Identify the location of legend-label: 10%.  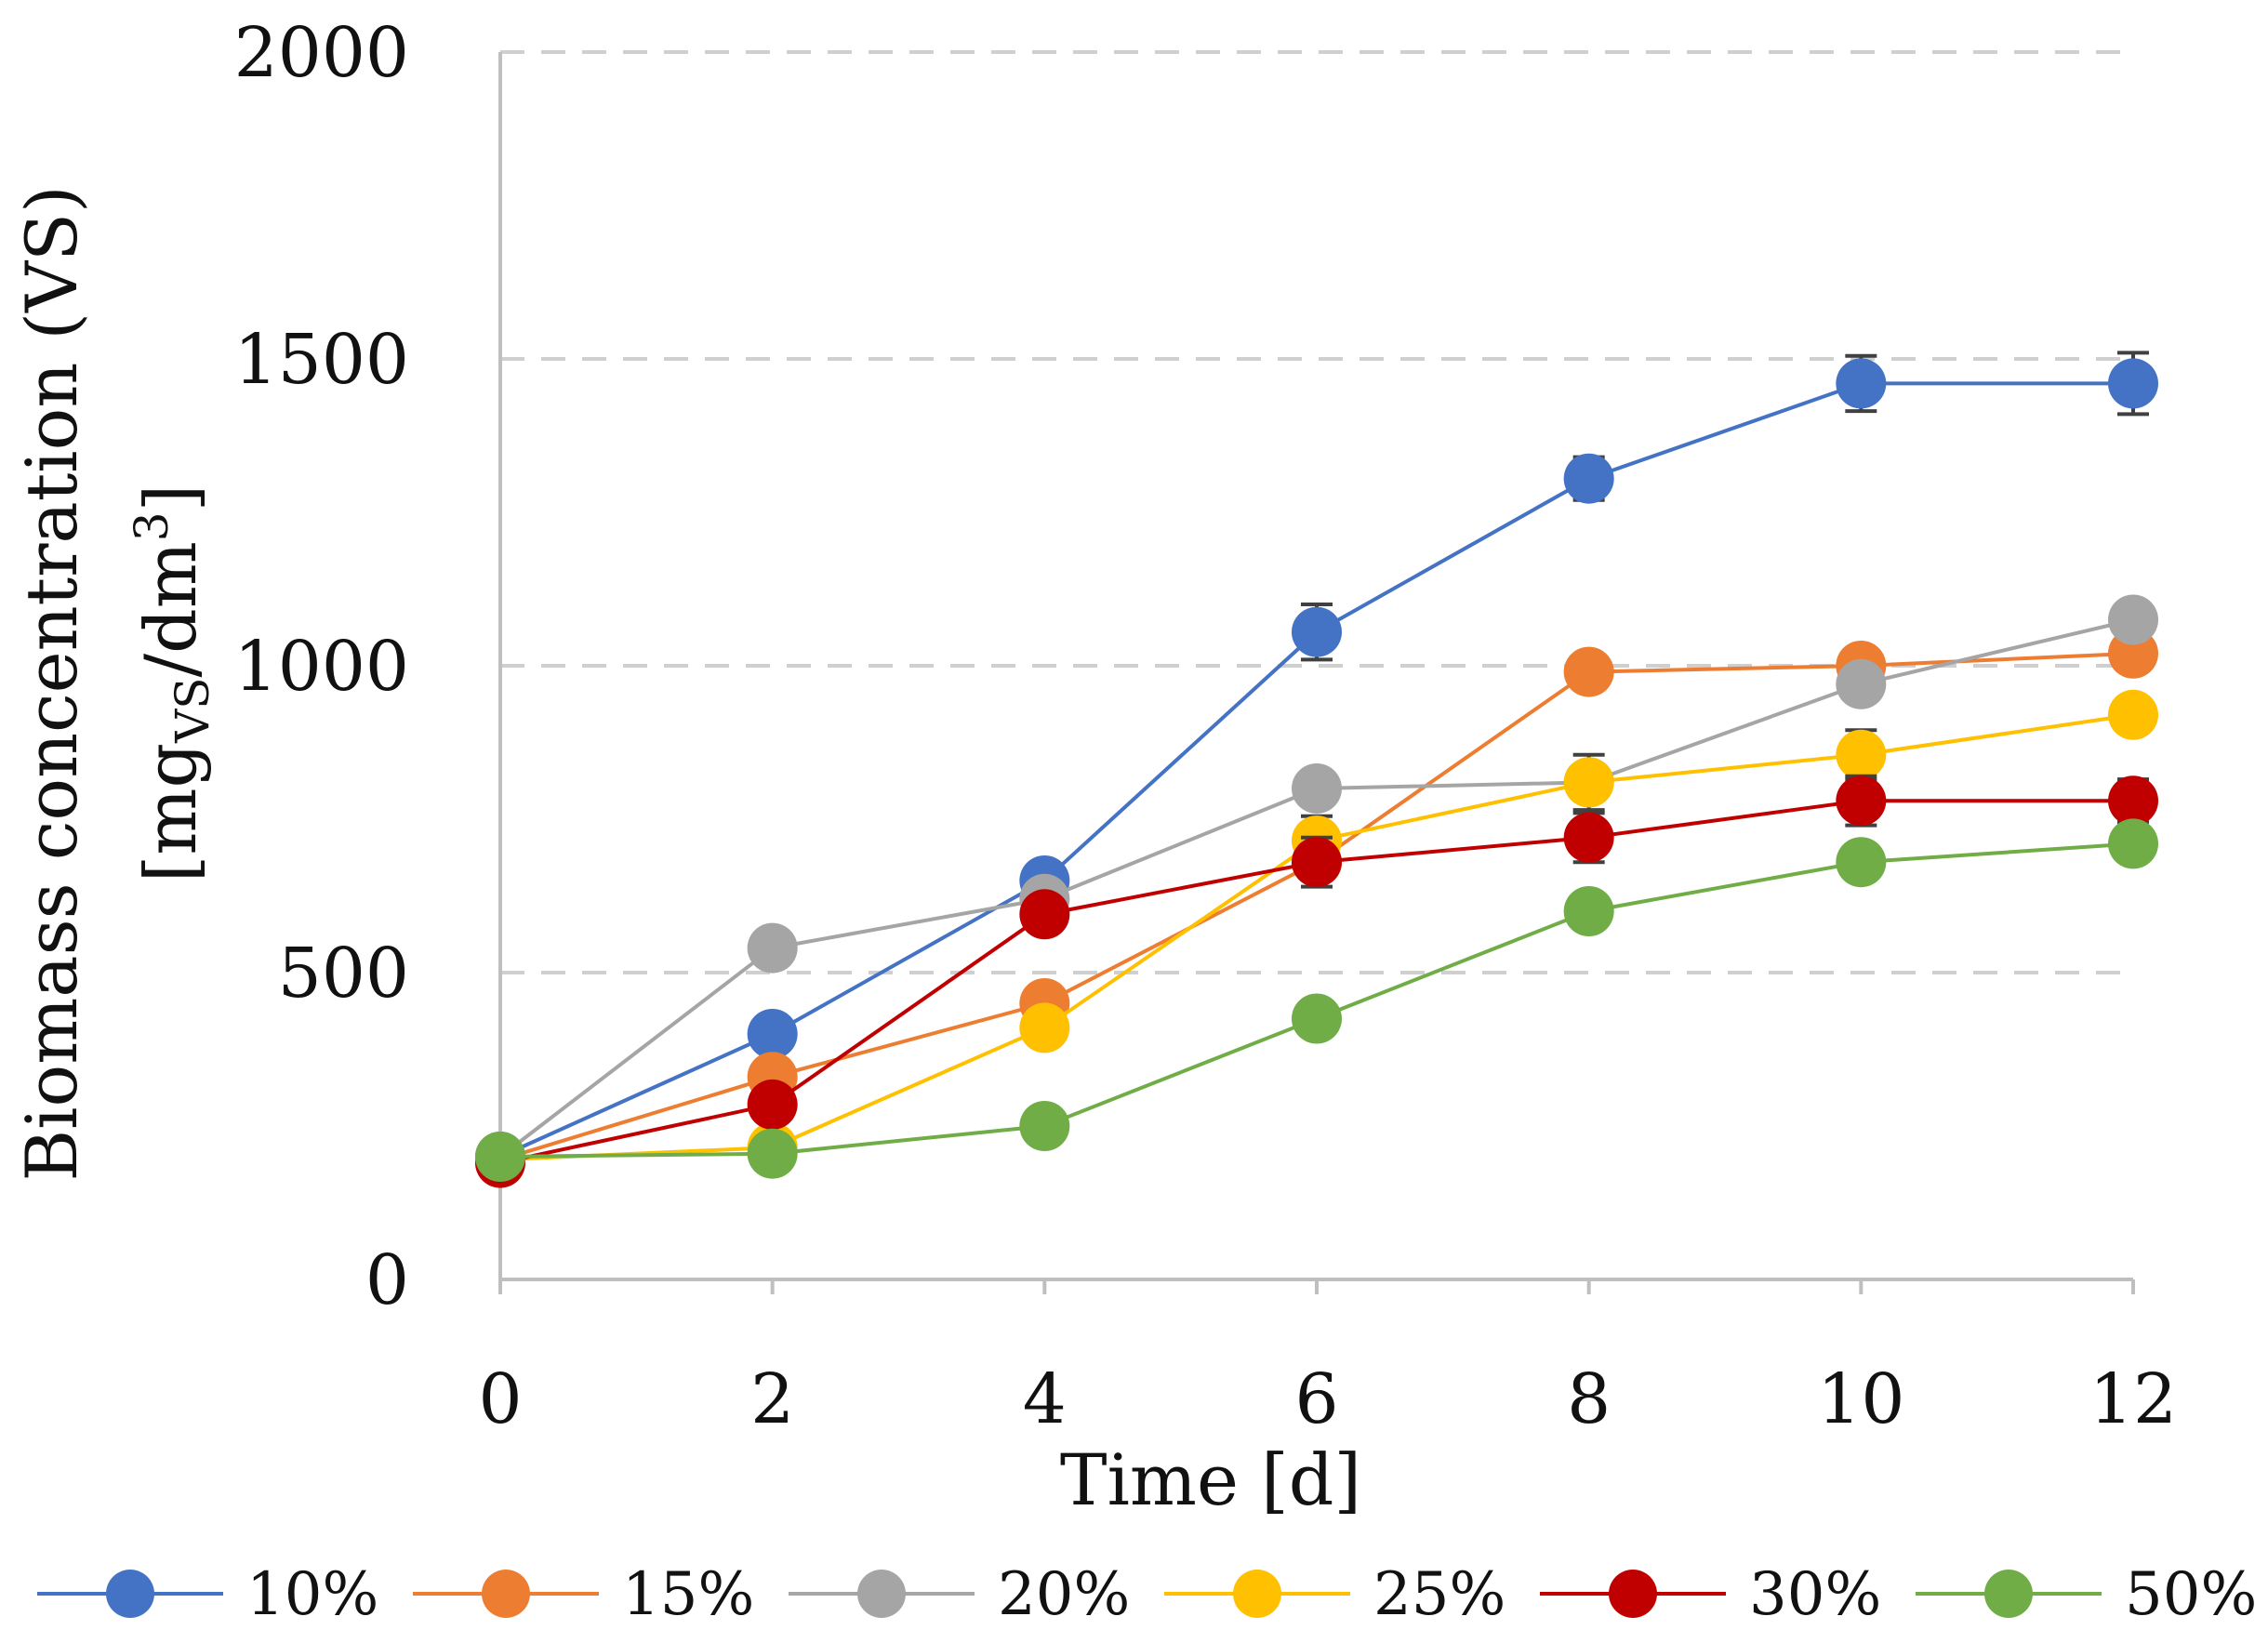
(312, 1594).